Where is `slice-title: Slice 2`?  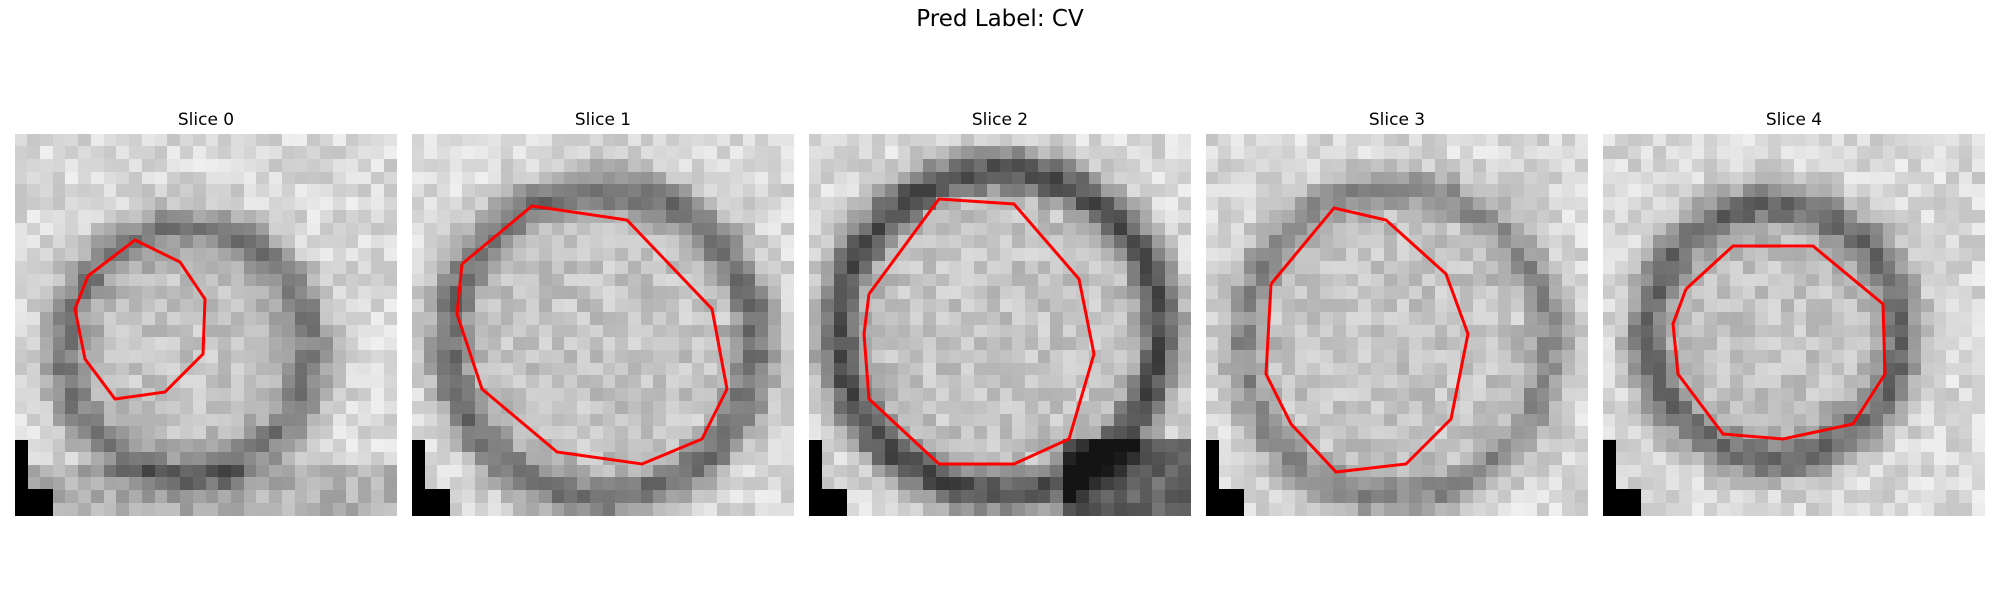
slice-title: Slice 2 is located at coordinates (1000, 120).